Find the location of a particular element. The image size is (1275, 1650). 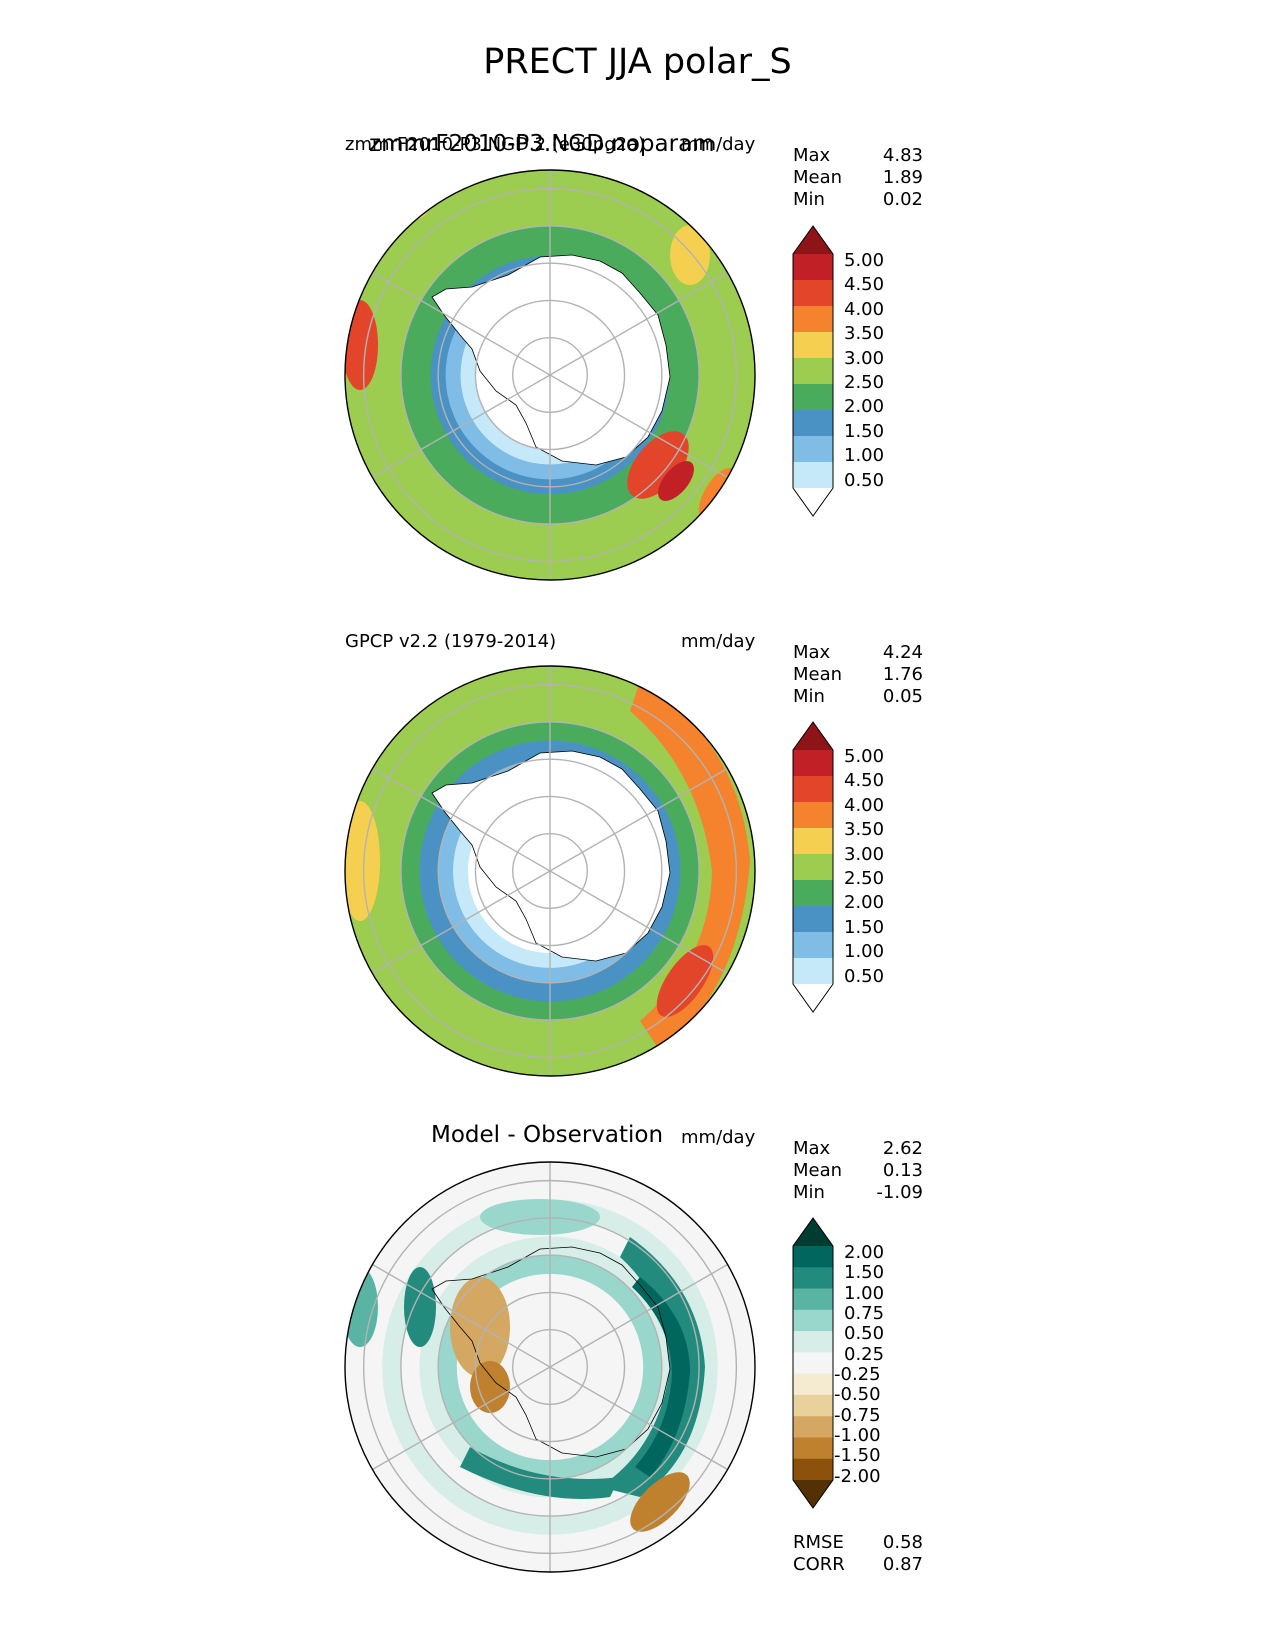

panel-reference-gridlines is located at coordinates (550, 871).